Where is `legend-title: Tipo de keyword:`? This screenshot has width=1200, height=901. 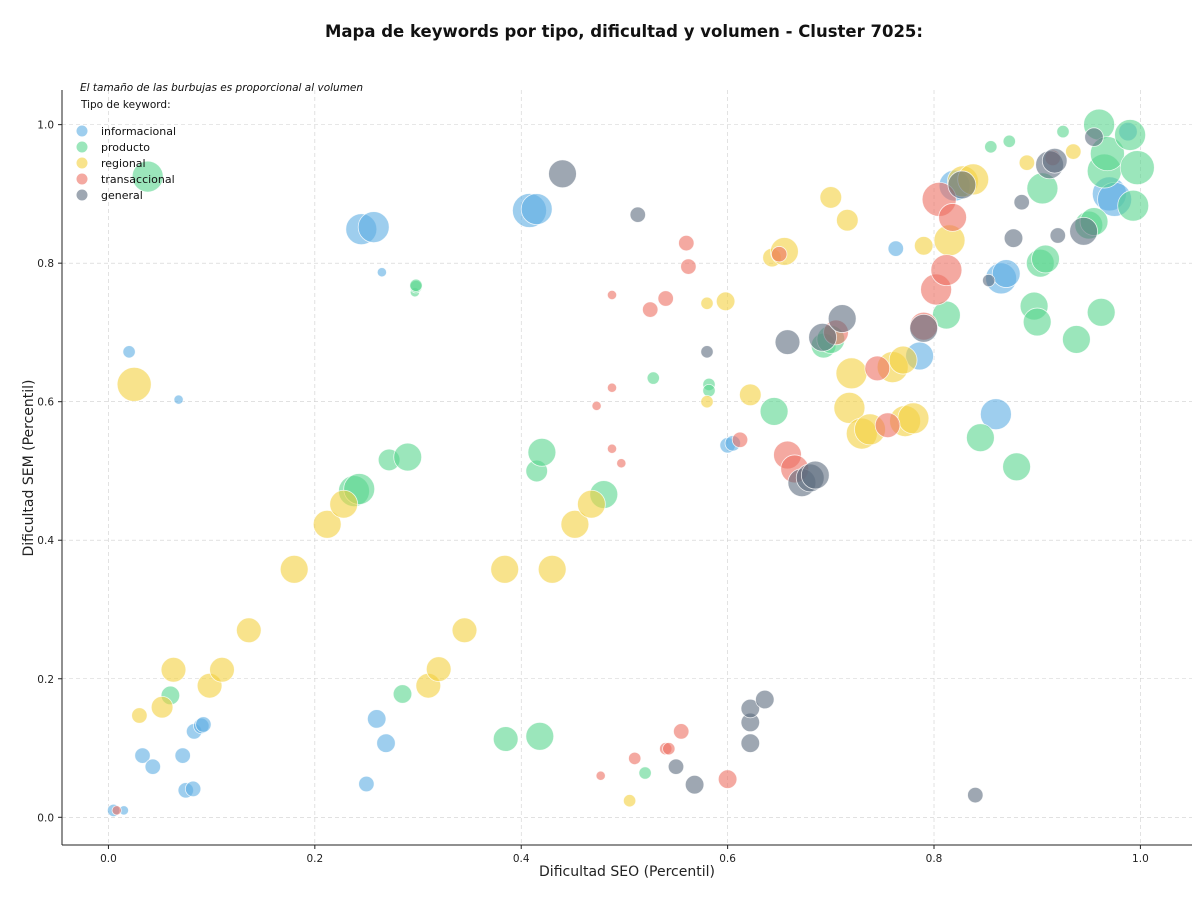 legend-title: Tipo de keyword: is located at coordinates (125, 105).